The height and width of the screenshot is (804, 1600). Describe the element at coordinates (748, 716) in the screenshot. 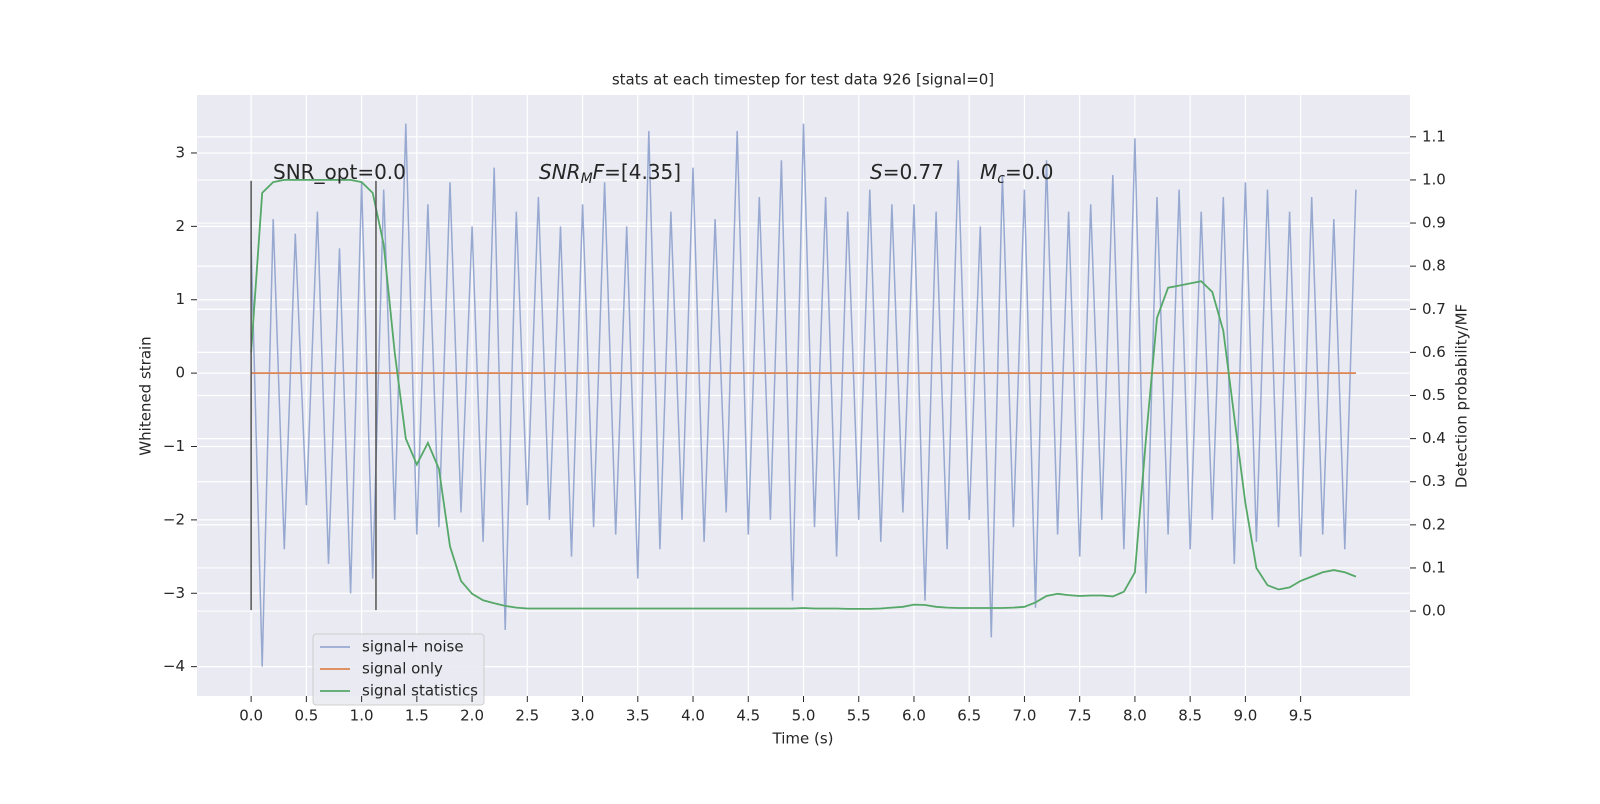

I see `x-tick-label: 4.5` at that location.